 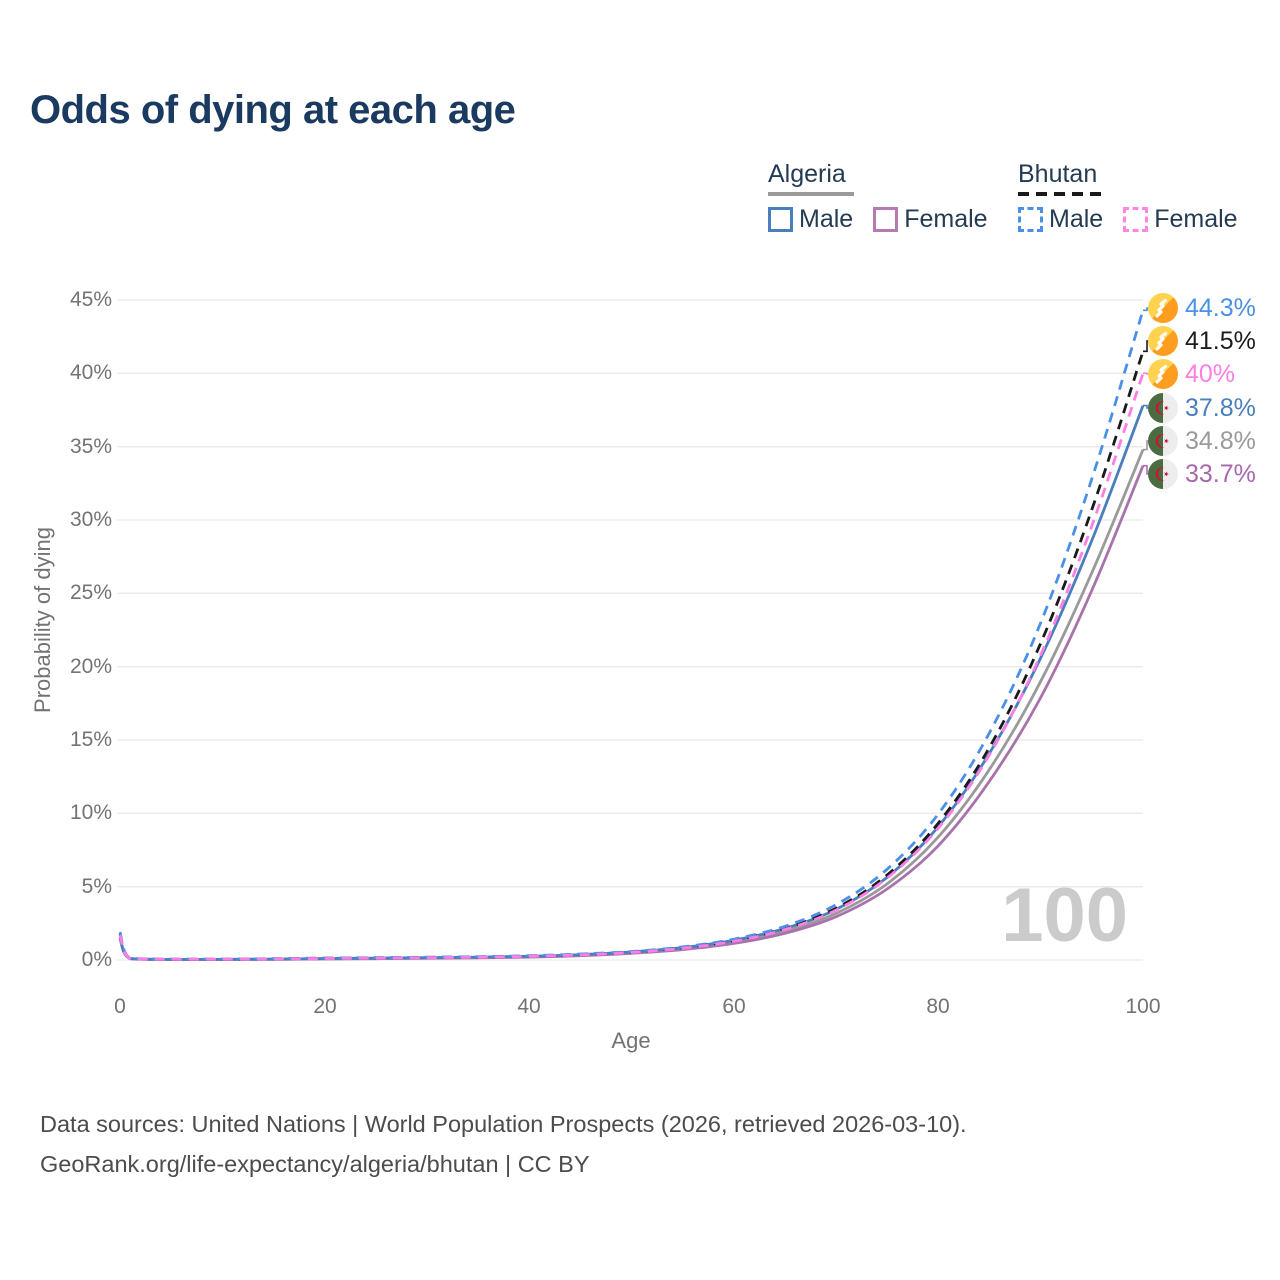 I want to click on y-tick-label: 5%, so click(x=96, y=886).